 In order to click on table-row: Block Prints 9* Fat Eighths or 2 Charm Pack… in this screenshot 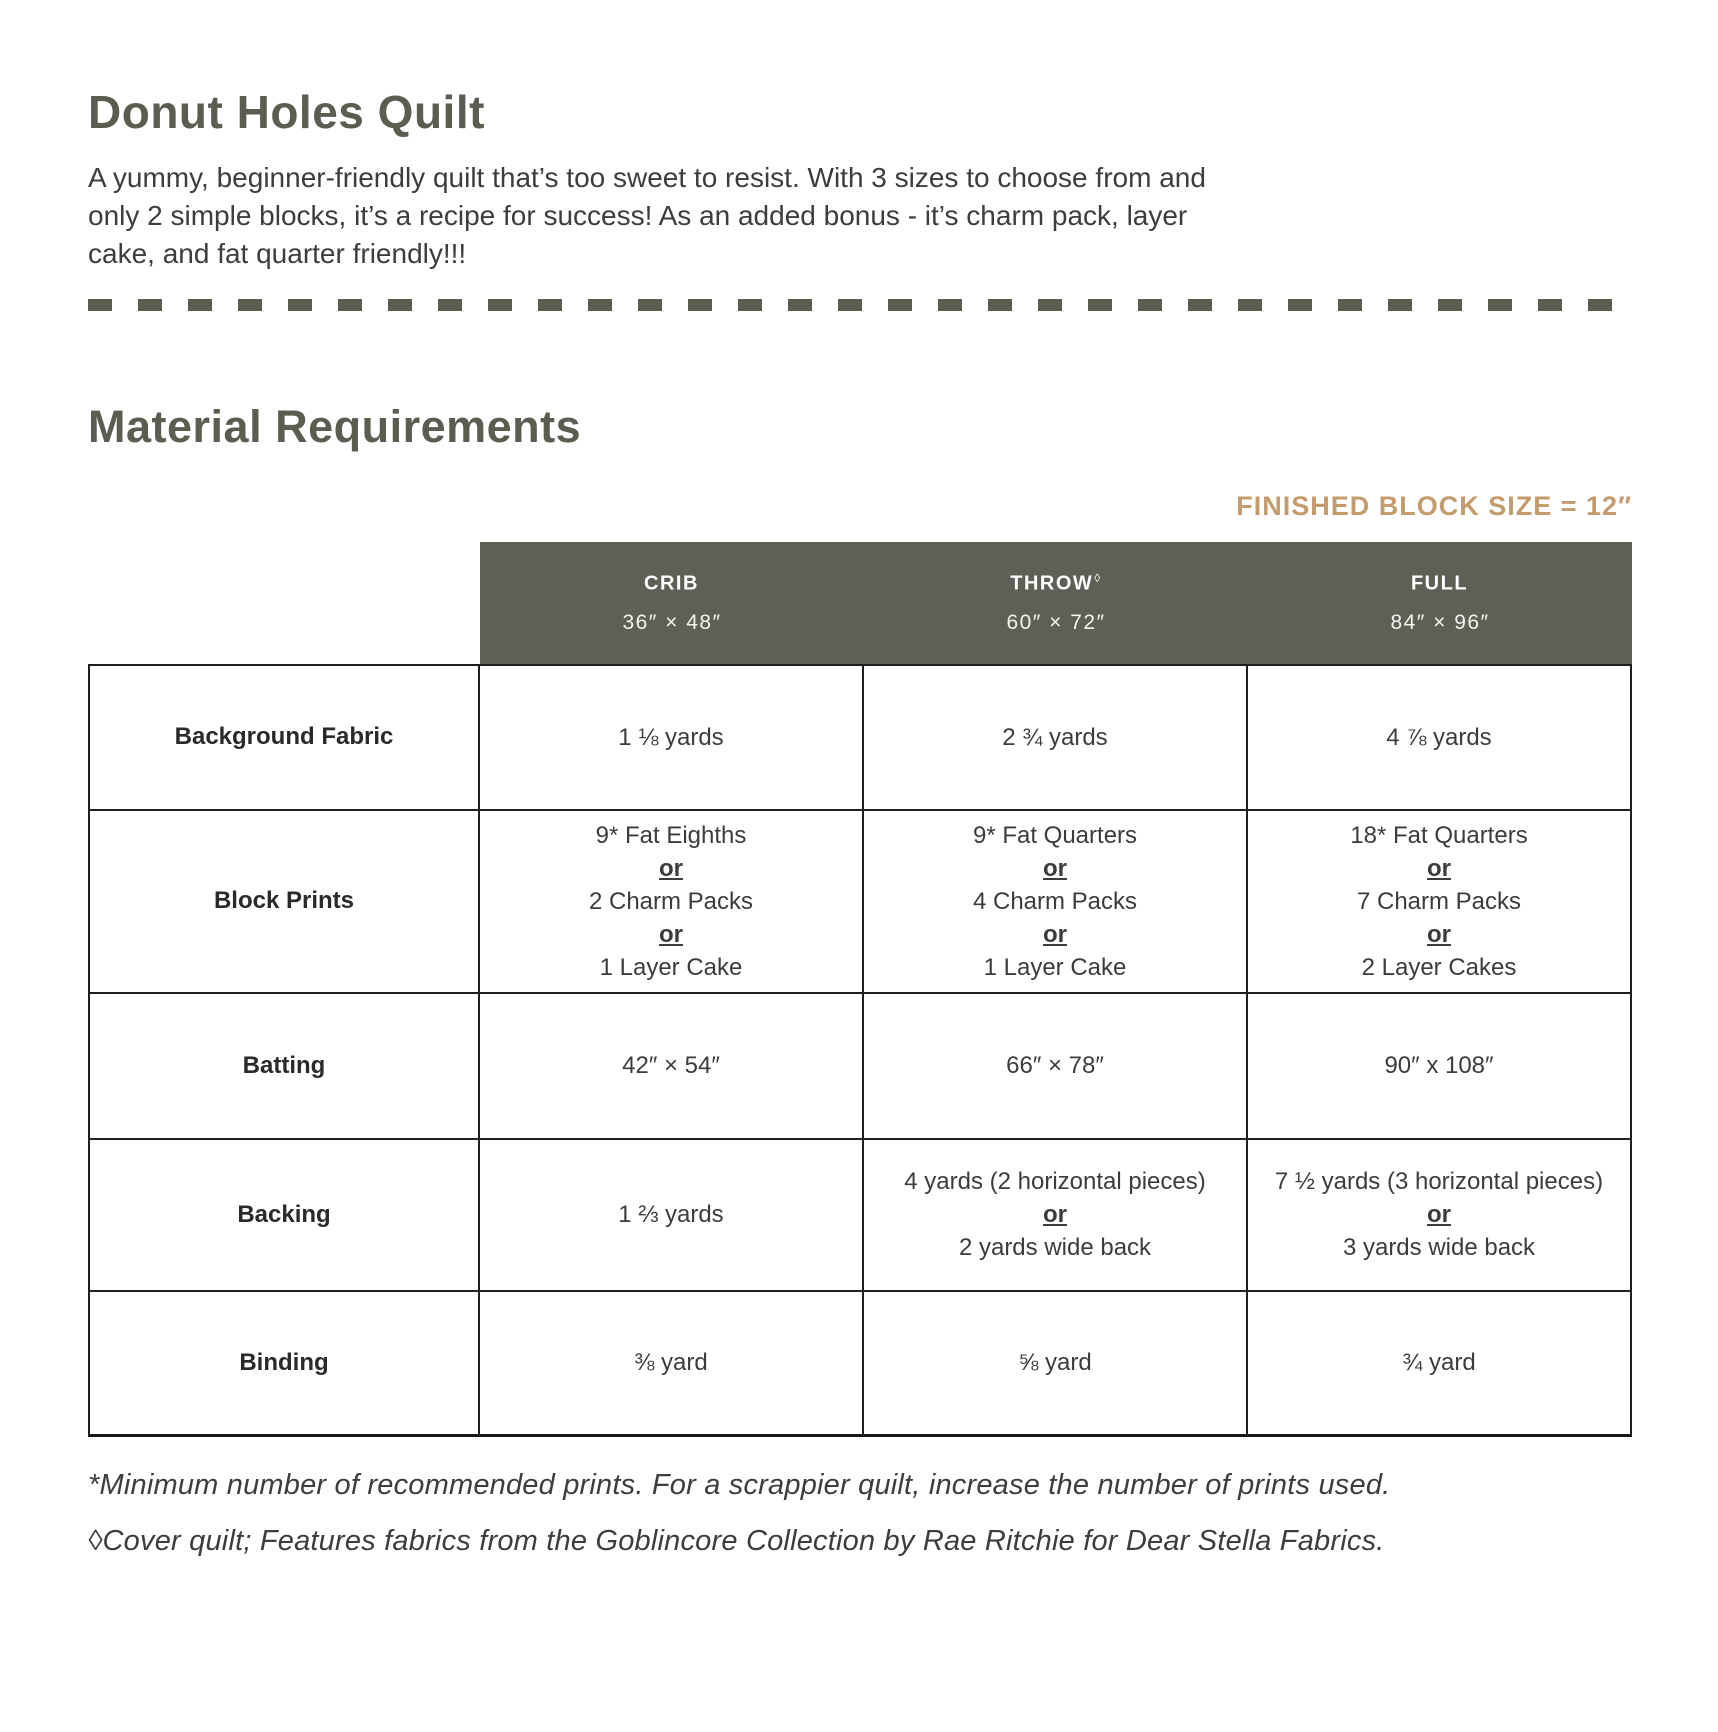, I will do `click(860, 902)`.